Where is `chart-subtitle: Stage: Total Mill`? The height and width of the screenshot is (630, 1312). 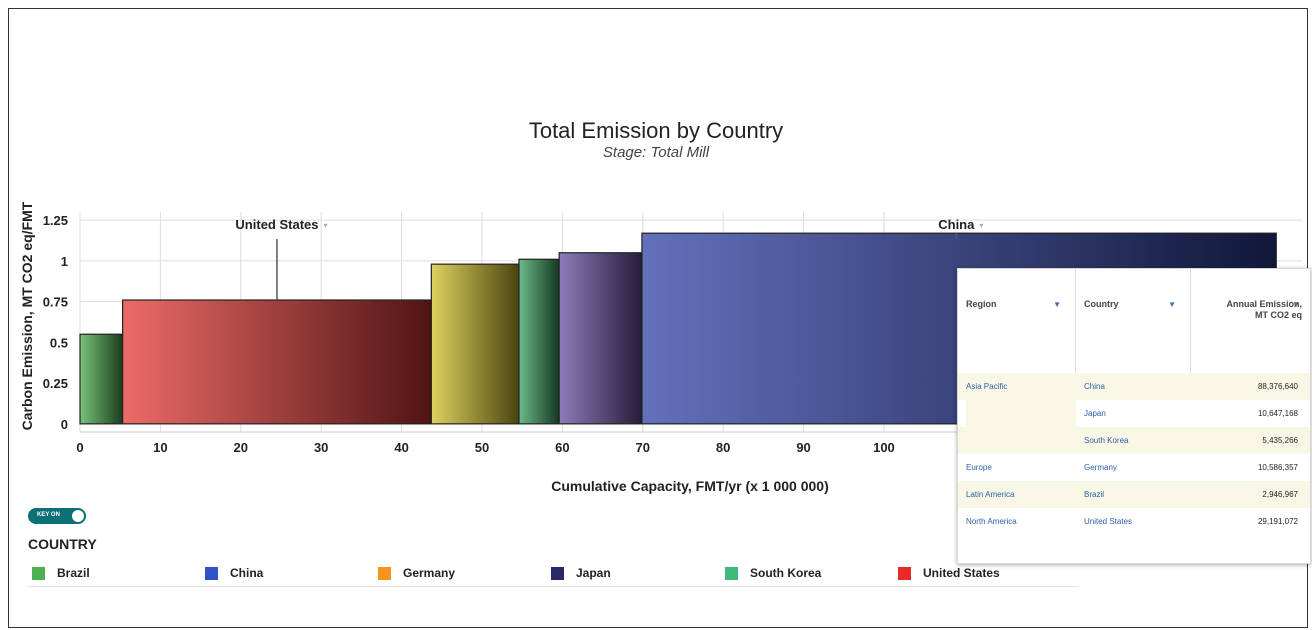 chart-subtitle: Stage: Total Mill is located at coordinates (656, 152).